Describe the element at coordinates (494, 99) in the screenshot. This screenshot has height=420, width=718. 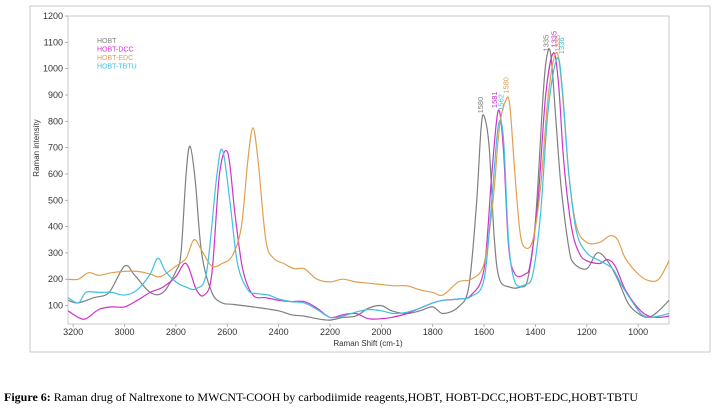
I see `peak-label: 1581` at that location.